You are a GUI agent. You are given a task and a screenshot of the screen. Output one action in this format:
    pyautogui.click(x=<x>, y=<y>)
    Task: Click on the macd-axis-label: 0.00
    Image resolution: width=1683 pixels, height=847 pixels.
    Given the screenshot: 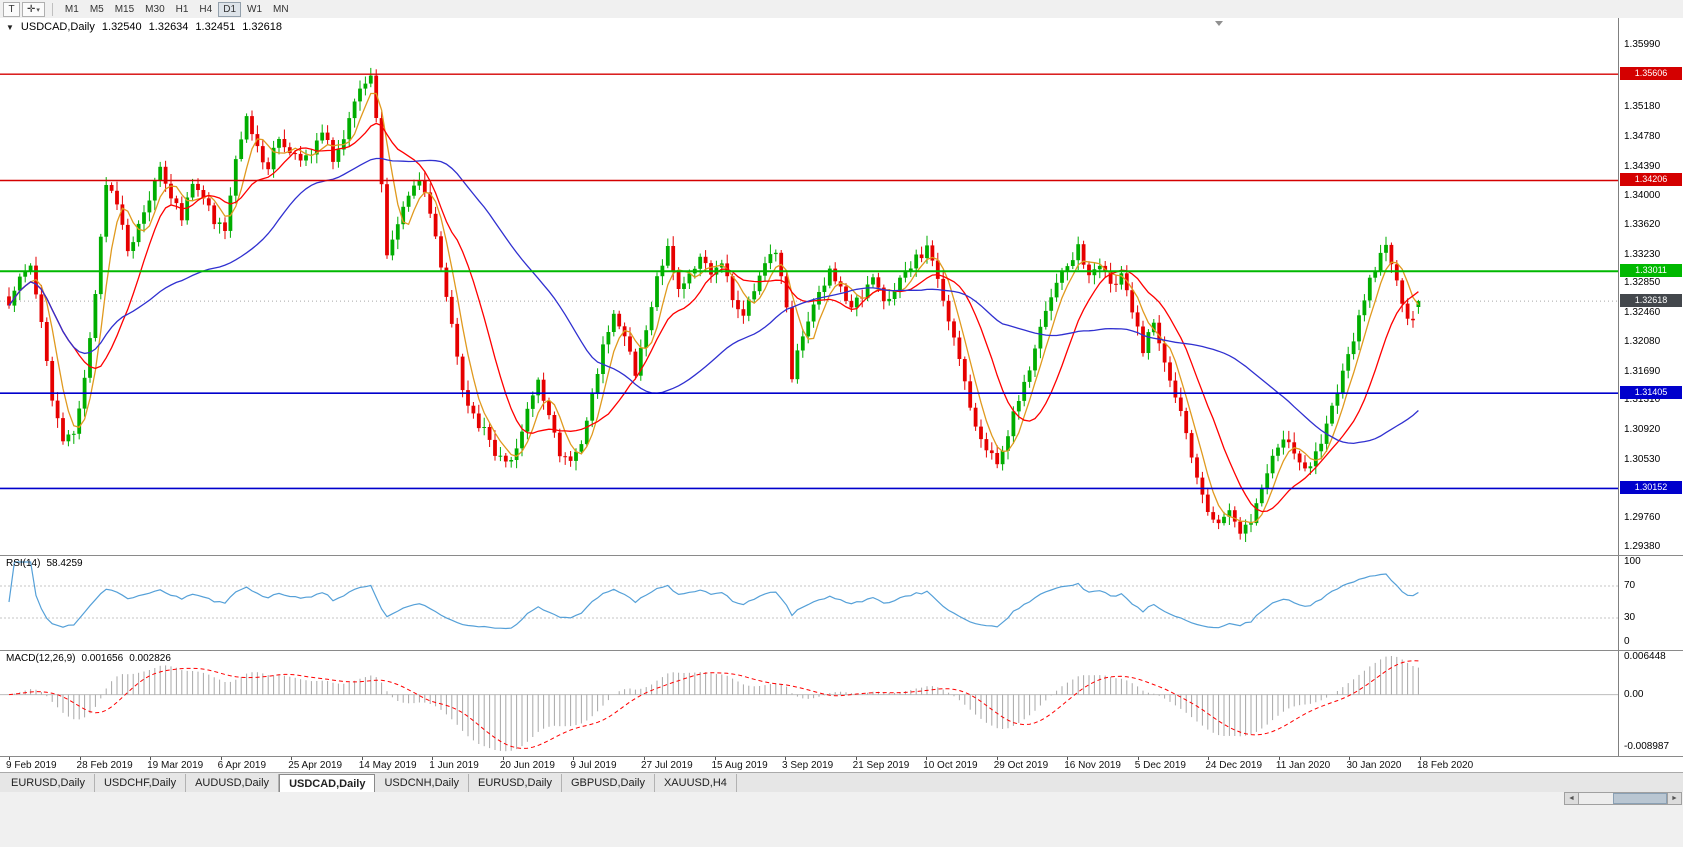 What is the action you would take?
    pyautogui.click(x=1634, y=694)
    